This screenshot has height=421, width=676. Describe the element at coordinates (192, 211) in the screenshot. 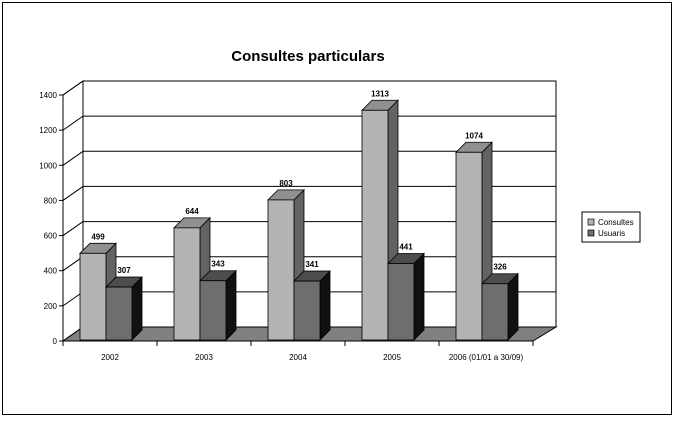

I see `data-label-consultes: 644` at that location.